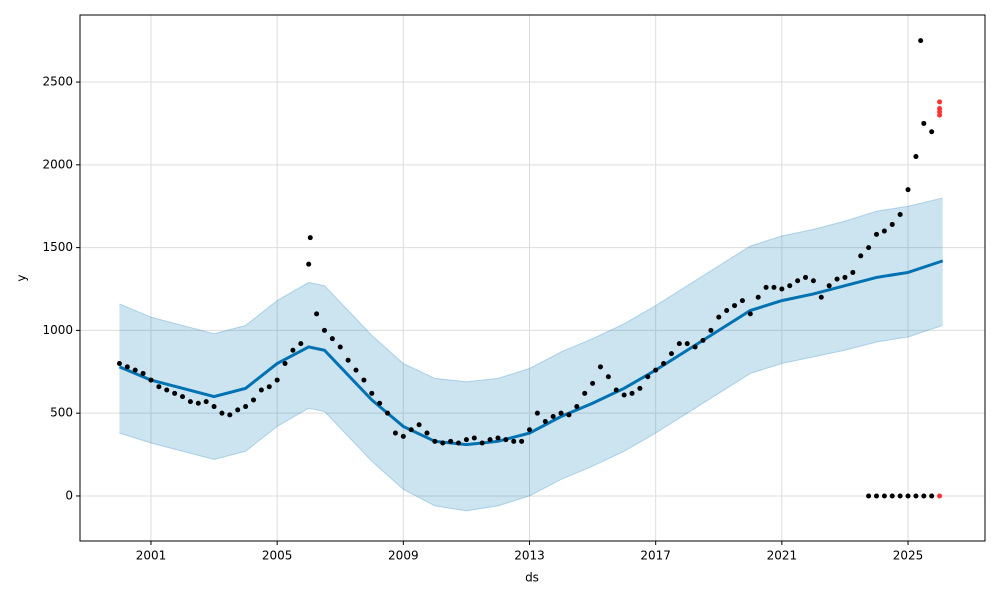  Describe the element at coordinates (57, 164) in the screenshot. I see `y-tick-label: 2000` at that location.